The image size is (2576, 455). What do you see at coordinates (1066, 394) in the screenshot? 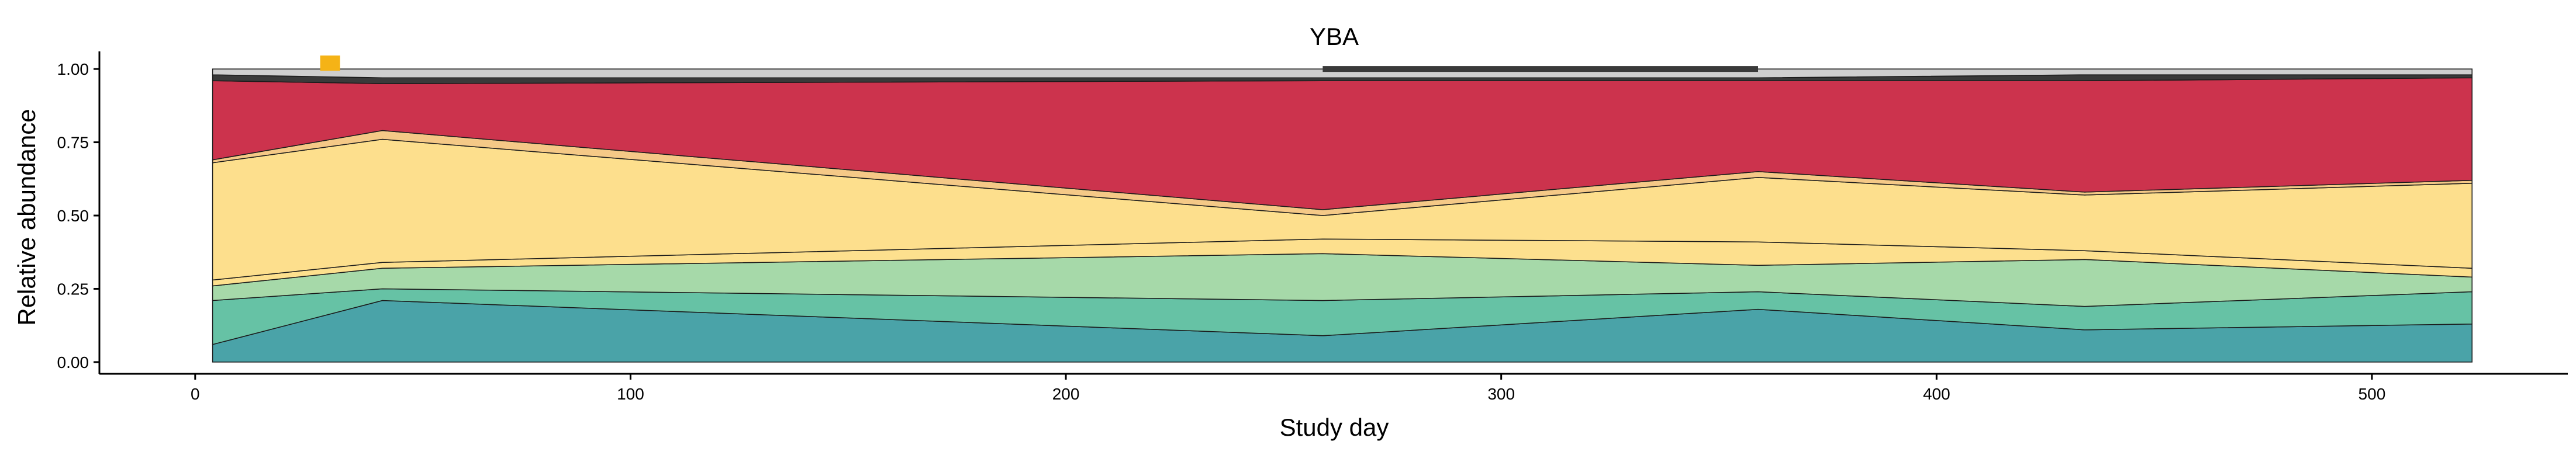
I see `x-tick-label: 200` at bounding box center [1066, 394].